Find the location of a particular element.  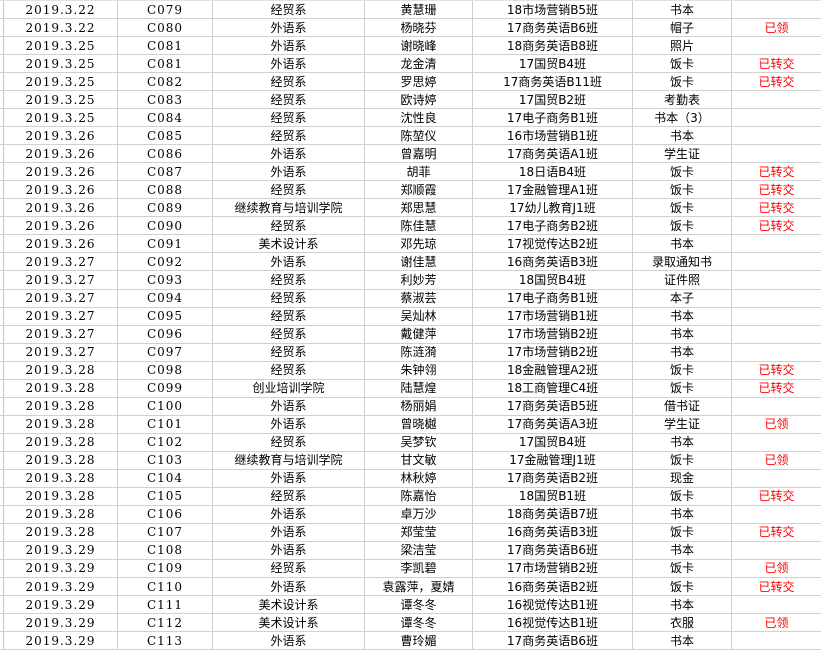

cell-name: 沈性良 is located at coordinates (419, 118).